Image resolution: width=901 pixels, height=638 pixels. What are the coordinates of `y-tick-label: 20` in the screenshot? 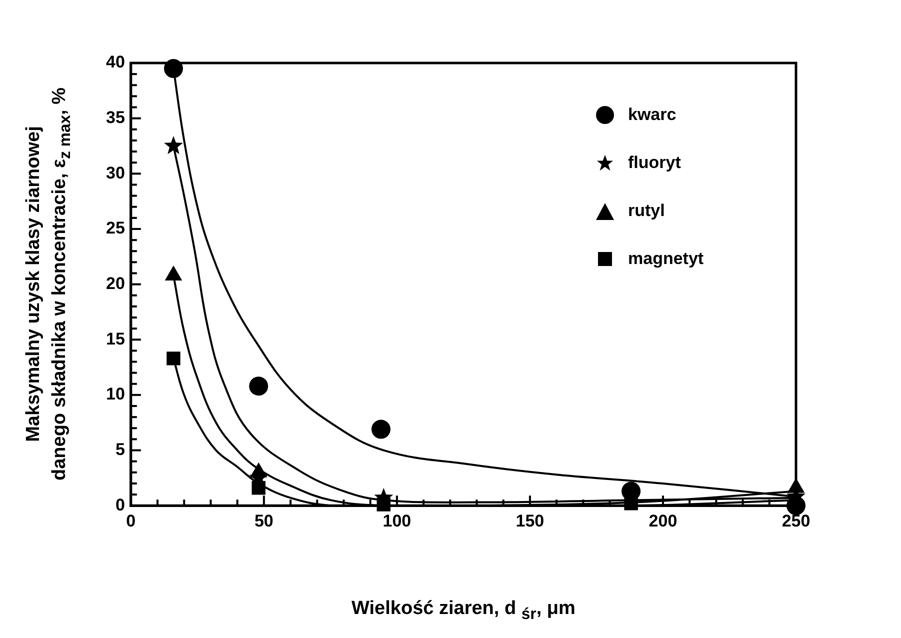 It's located at (115, 283).